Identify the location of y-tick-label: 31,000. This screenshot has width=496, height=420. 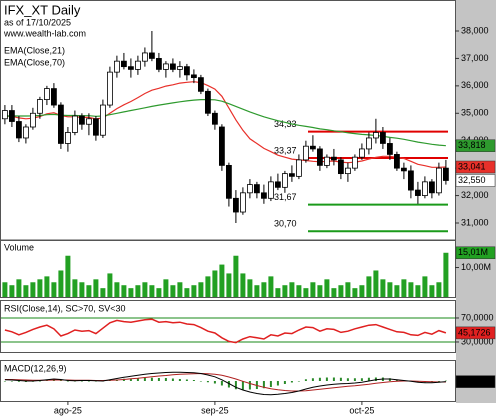
(475, 222).